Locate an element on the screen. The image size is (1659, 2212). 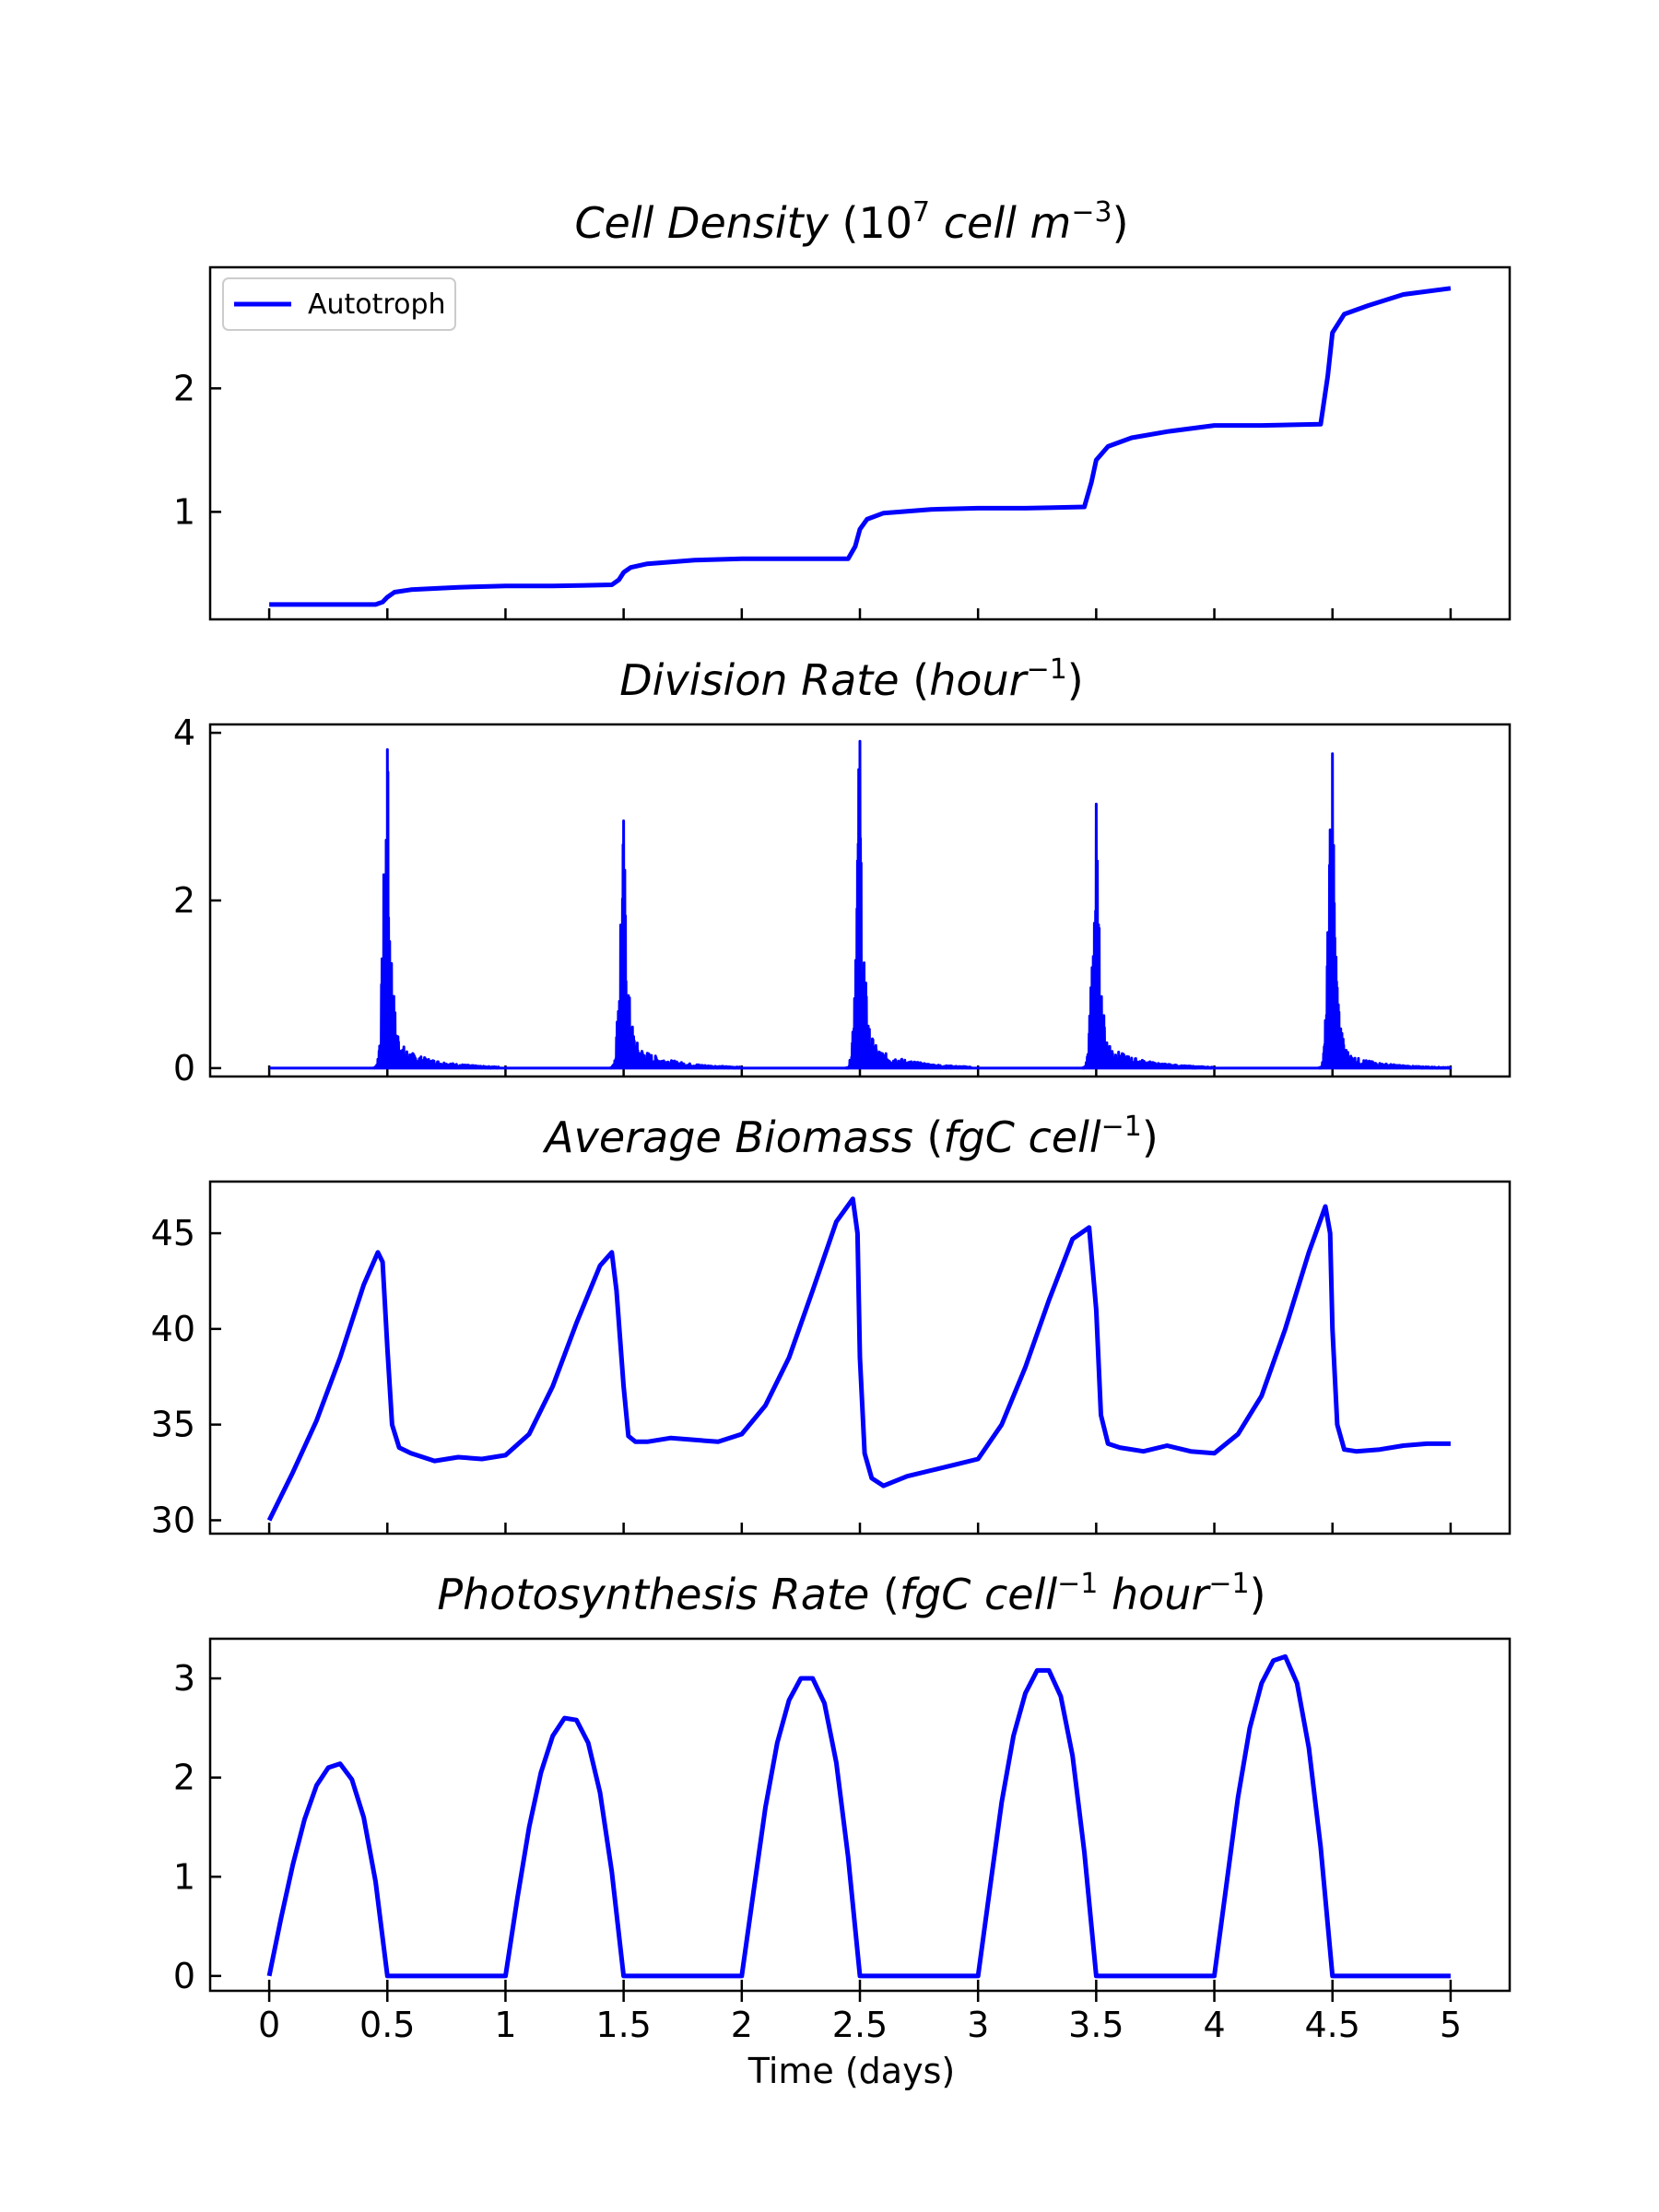
average-biomass-x-ticks is located at coordinates (860, 1528).